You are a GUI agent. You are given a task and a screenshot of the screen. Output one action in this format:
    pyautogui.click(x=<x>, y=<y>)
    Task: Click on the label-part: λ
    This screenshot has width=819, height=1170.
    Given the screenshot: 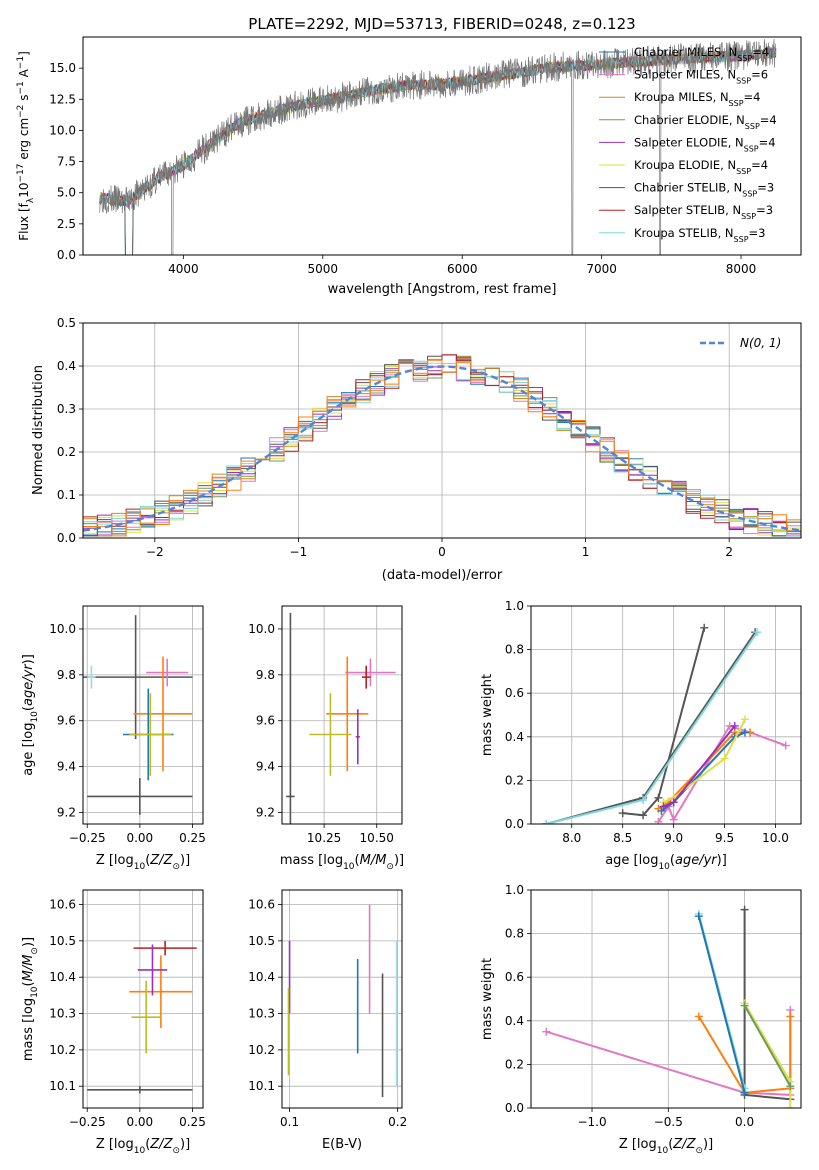 What is the action you would take?
    pyautogui.click(x=31, y=200)
    